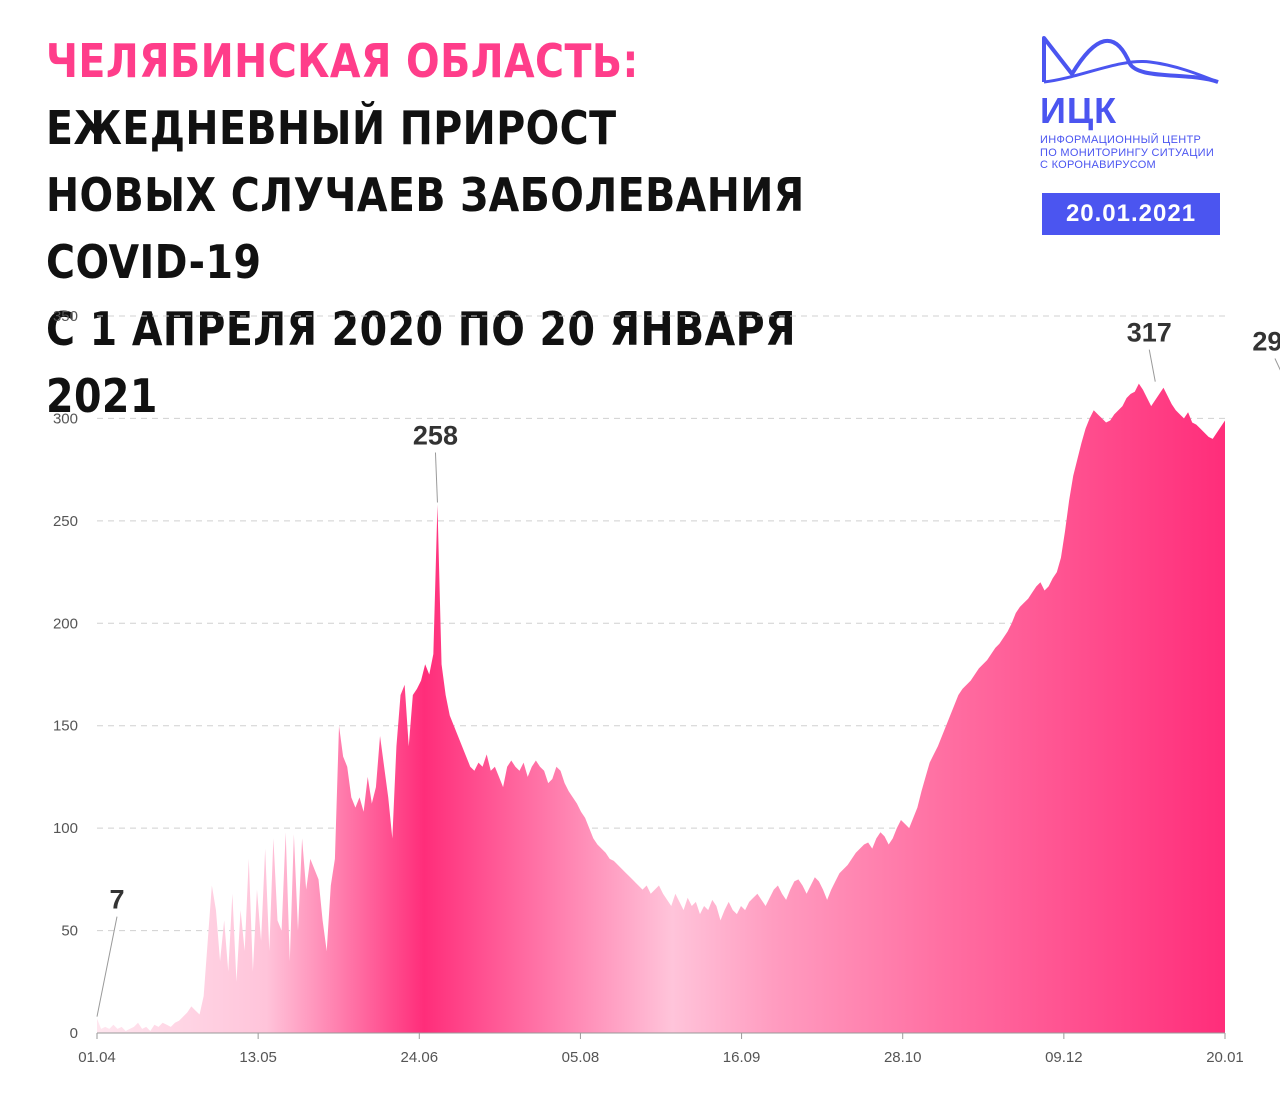 Image resolution: width=1280 pixels, height=1095 pixels. Describe the element at coordinates (1225, 1057) in the screenshot. I see `x-tick-label: 20.01` at that location.